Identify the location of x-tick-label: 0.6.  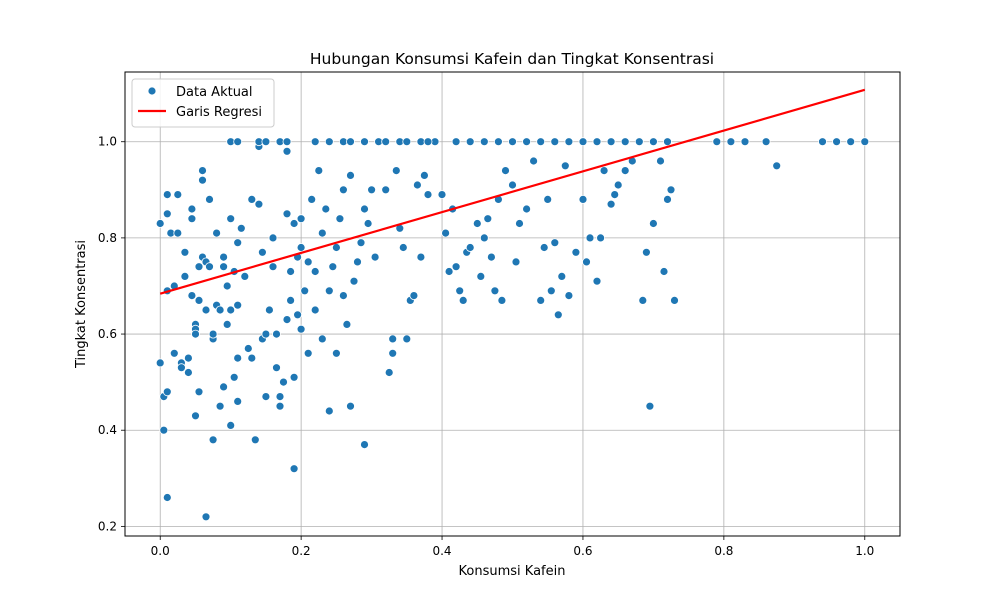
(582, 551).